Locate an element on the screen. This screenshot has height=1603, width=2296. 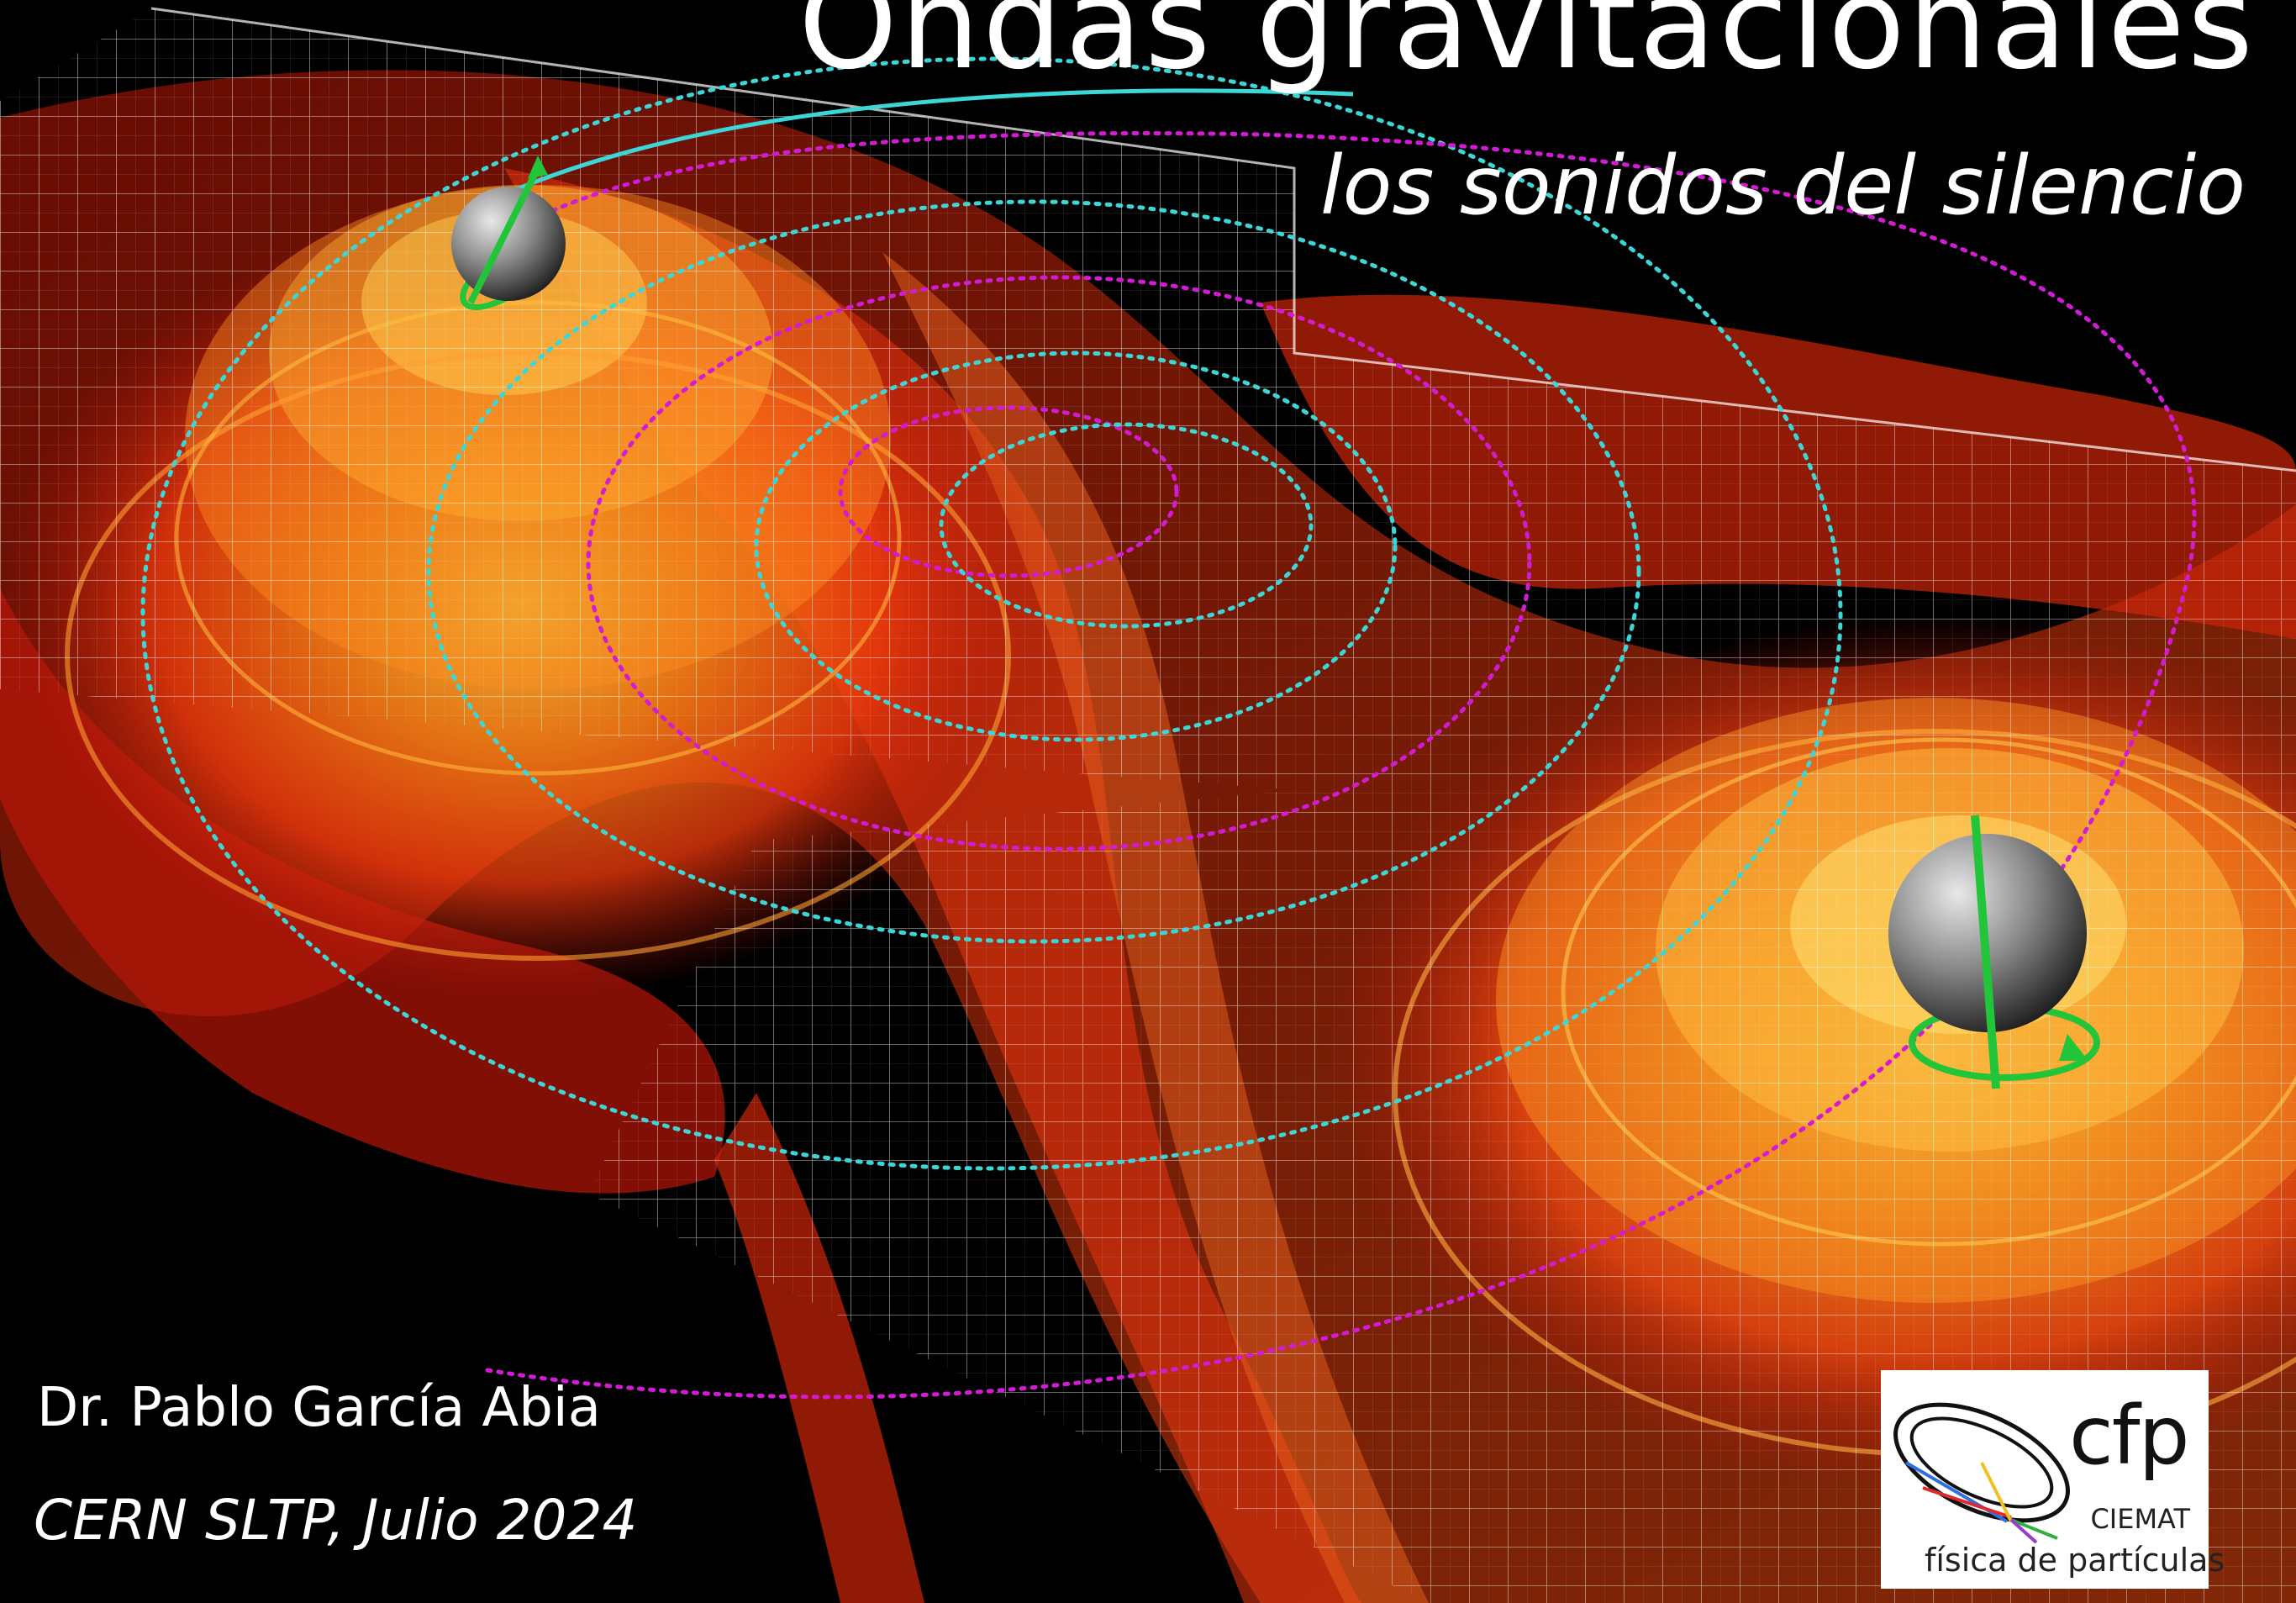
author-name: Dr. Pablo García Abia is located at coordinates (319, 1408).